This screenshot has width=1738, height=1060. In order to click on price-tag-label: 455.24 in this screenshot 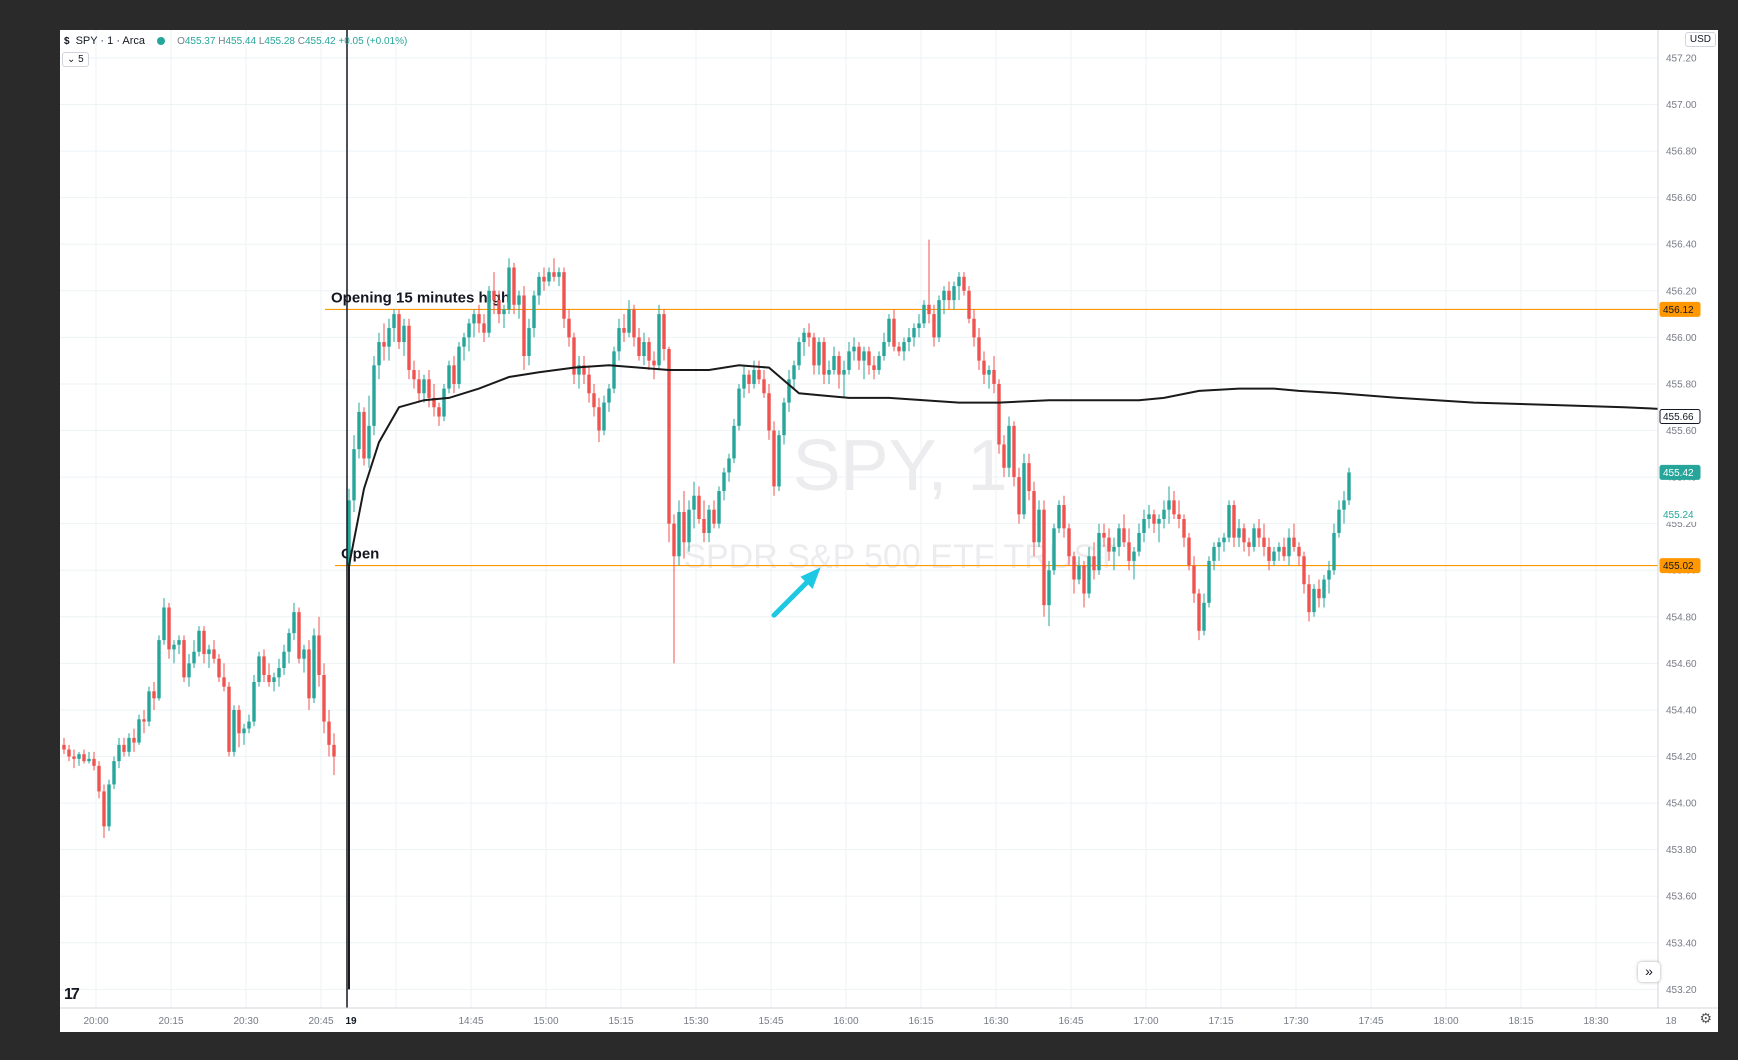, I will do `click(1678, 515)`.